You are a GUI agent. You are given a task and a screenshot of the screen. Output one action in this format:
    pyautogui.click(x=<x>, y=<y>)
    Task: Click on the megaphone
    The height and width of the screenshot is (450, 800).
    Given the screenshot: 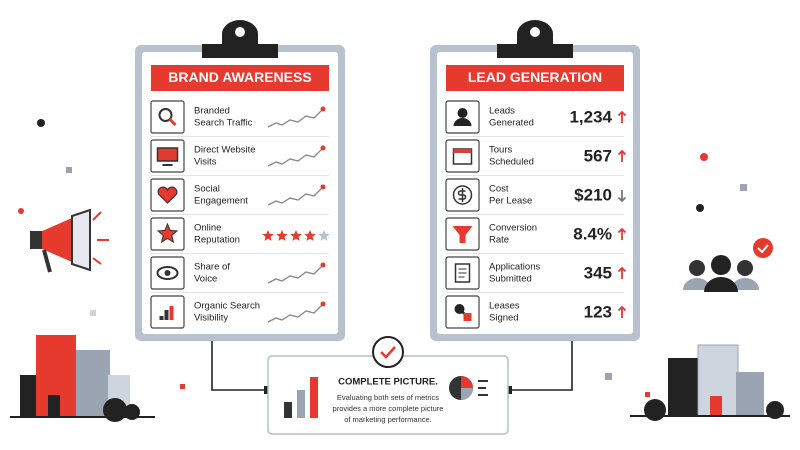 What is the action you would take?
    pyautogui.click(x=69, y=240)
    